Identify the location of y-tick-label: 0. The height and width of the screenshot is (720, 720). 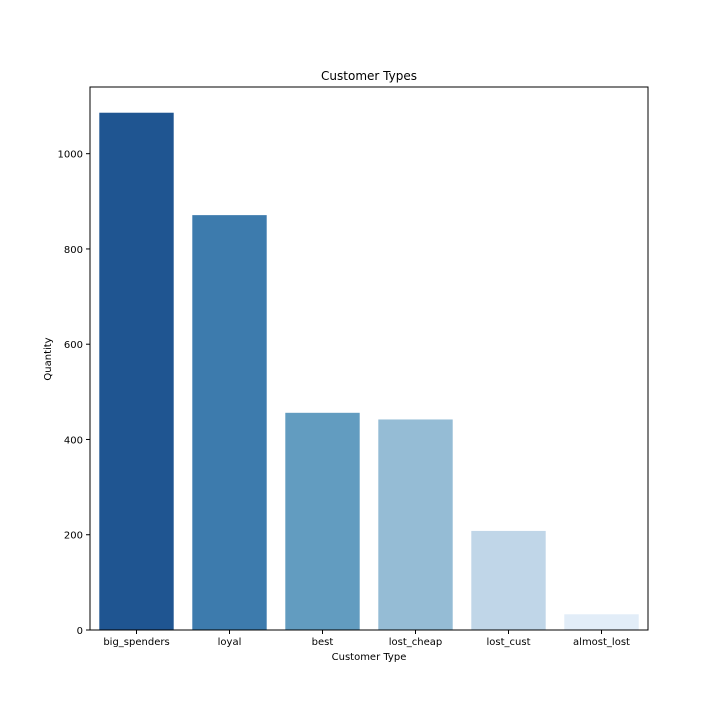
(80, 631).